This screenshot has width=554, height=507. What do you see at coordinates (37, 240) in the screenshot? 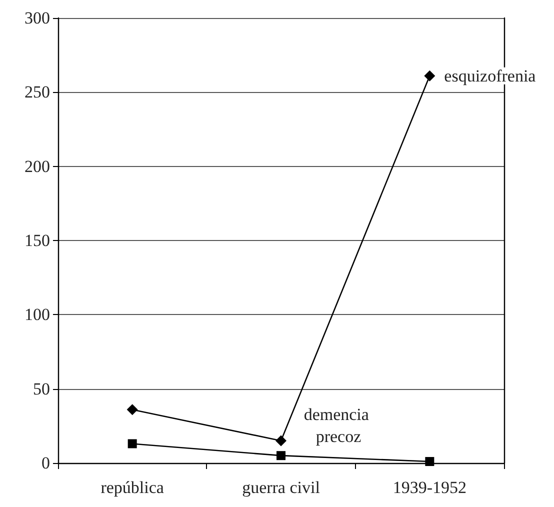
I see `y-tick-label: 150` at bounding box center [37, 240].